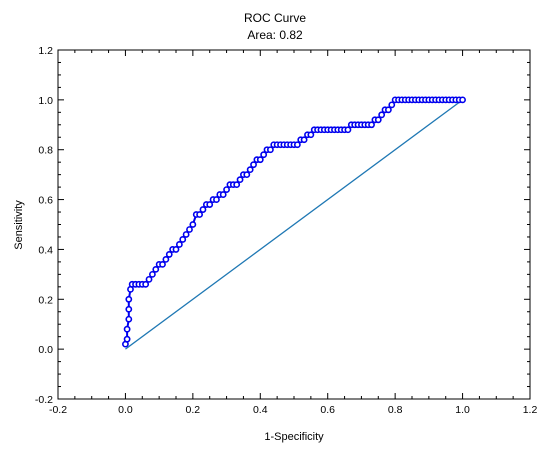  I want to click on y-tick-label: 0.6, so click(45, 201).